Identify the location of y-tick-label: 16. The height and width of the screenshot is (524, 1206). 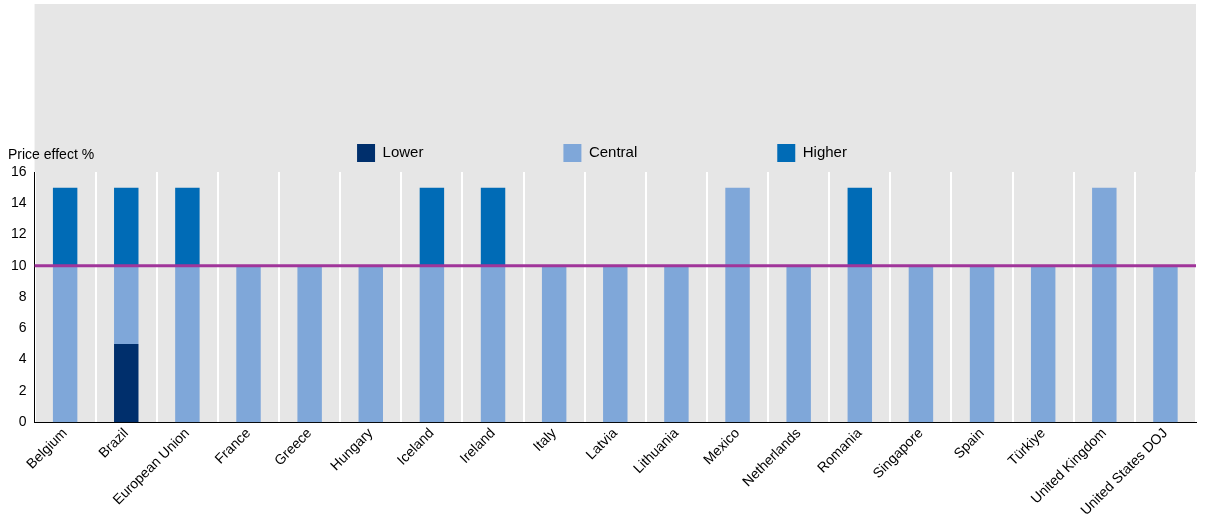
(18, 170).